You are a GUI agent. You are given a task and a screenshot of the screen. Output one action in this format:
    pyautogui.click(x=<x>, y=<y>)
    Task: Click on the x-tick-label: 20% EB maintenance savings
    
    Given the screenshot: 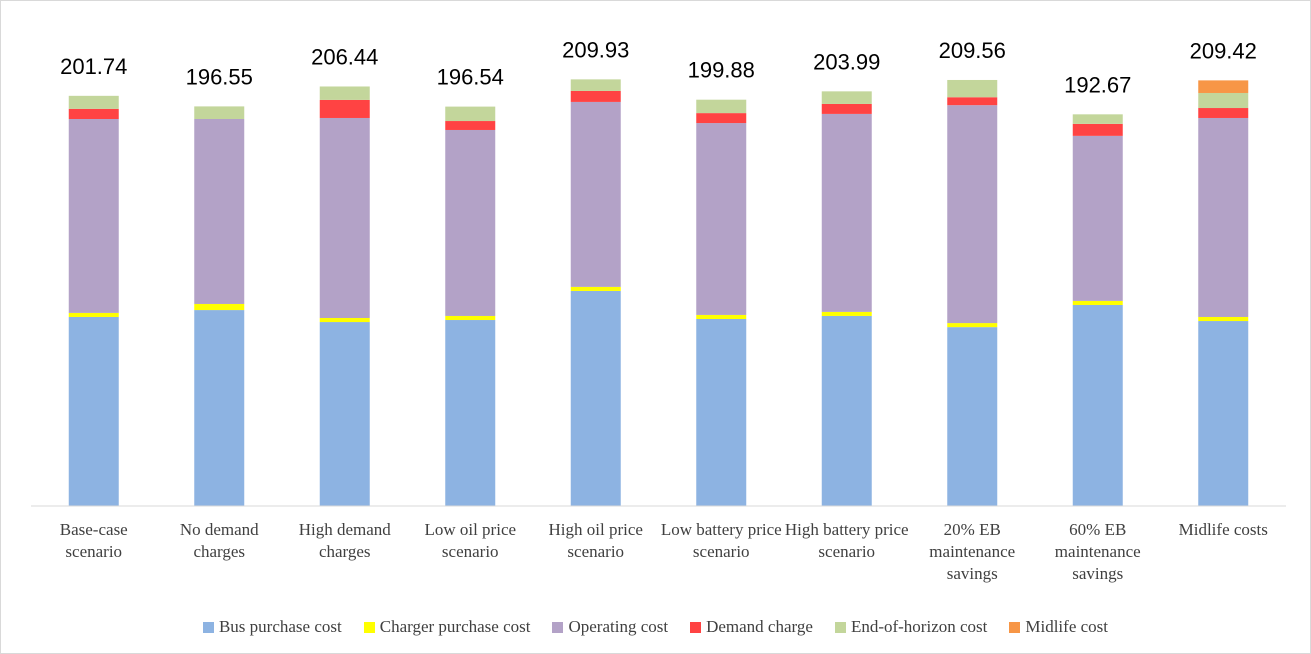 What is the action you would take?
    pyautogui.click(x=972, y=551)
    